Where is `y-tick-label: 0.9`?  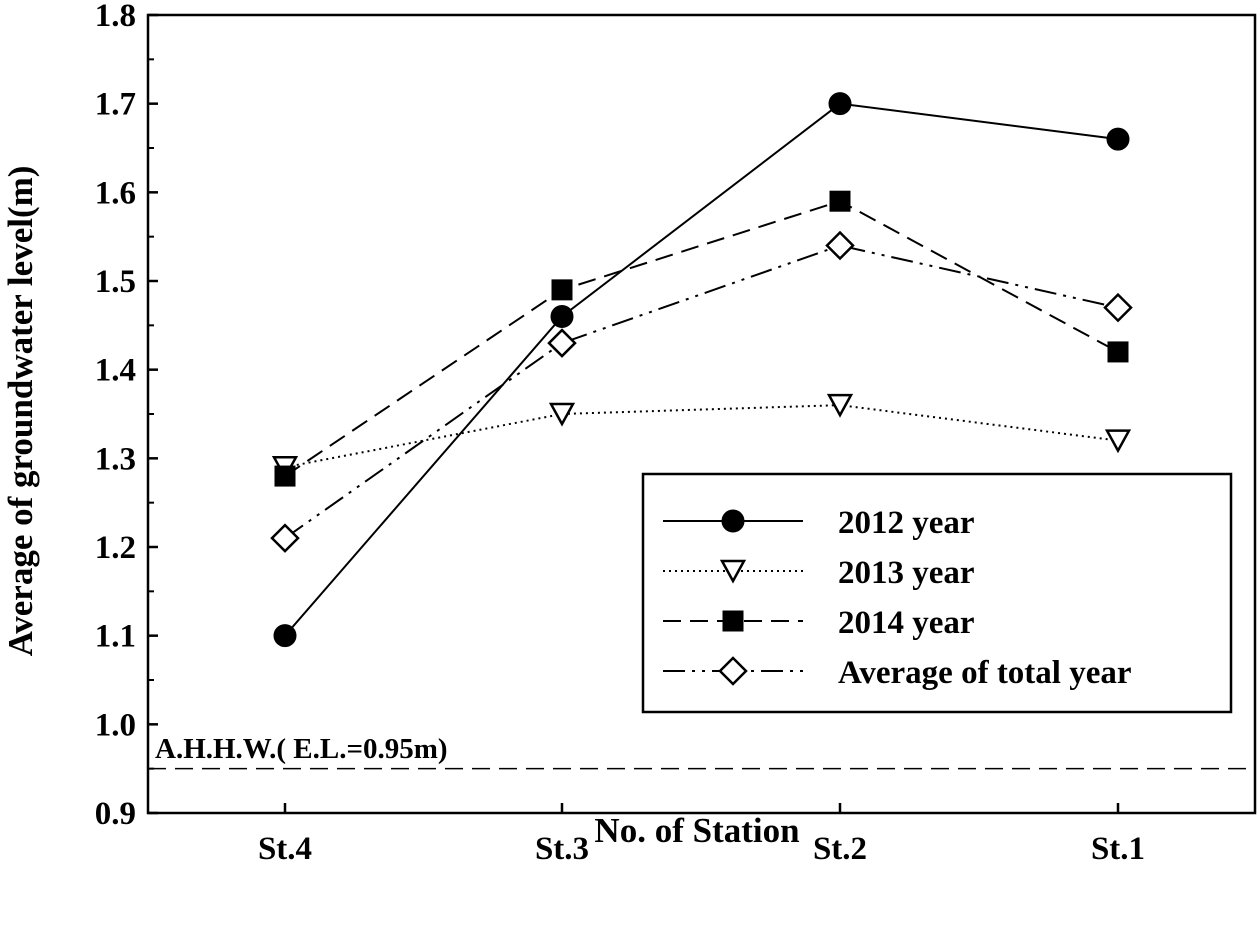 y-tick-label: 0.9 is located at coordinates (115, 814).